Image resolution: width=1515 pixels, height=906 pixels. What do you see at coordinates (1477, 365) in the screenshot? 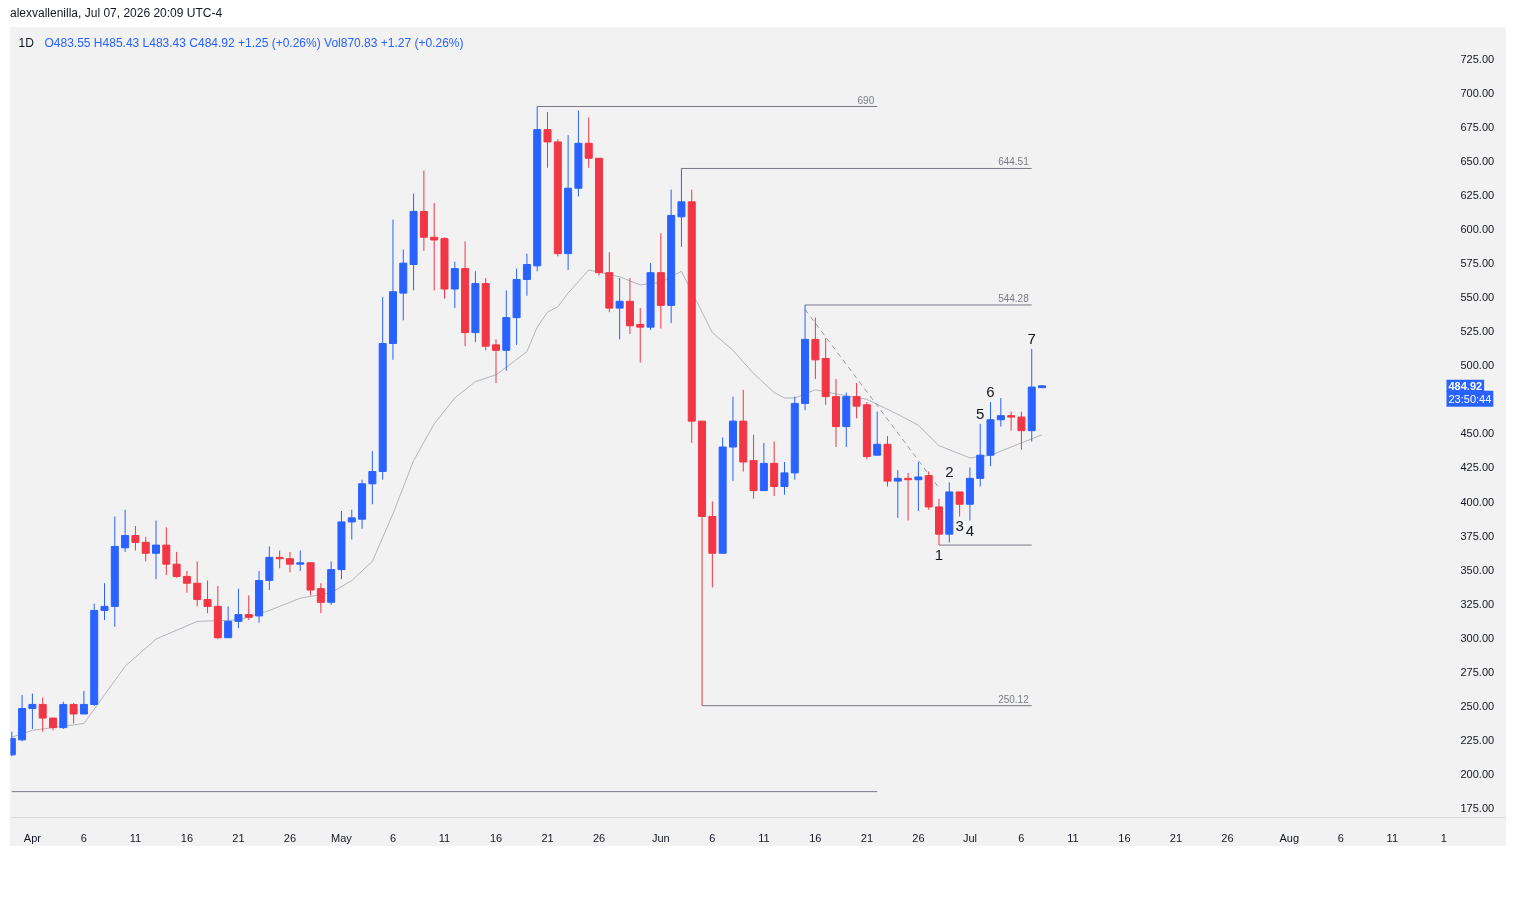
I see `y-tick-label: 500.00` at bounding box center [1477, 365].